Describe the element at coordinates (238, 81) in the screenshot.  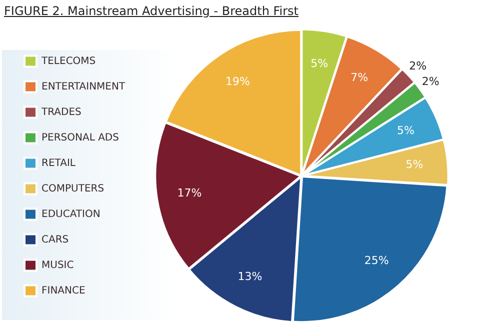
I see `data-label: 19%` at that location.